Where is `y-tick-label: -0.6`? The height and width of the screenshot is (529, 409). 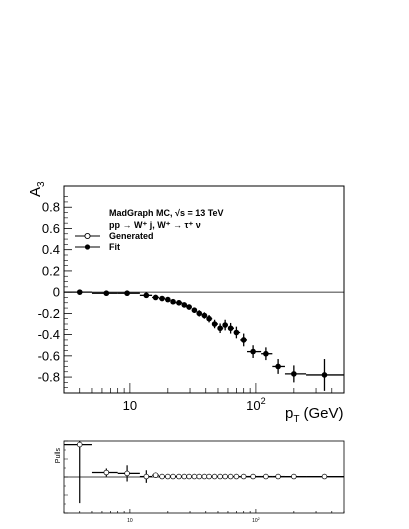 y-tick-label: -0.6 is located at coordinates (49, 355).